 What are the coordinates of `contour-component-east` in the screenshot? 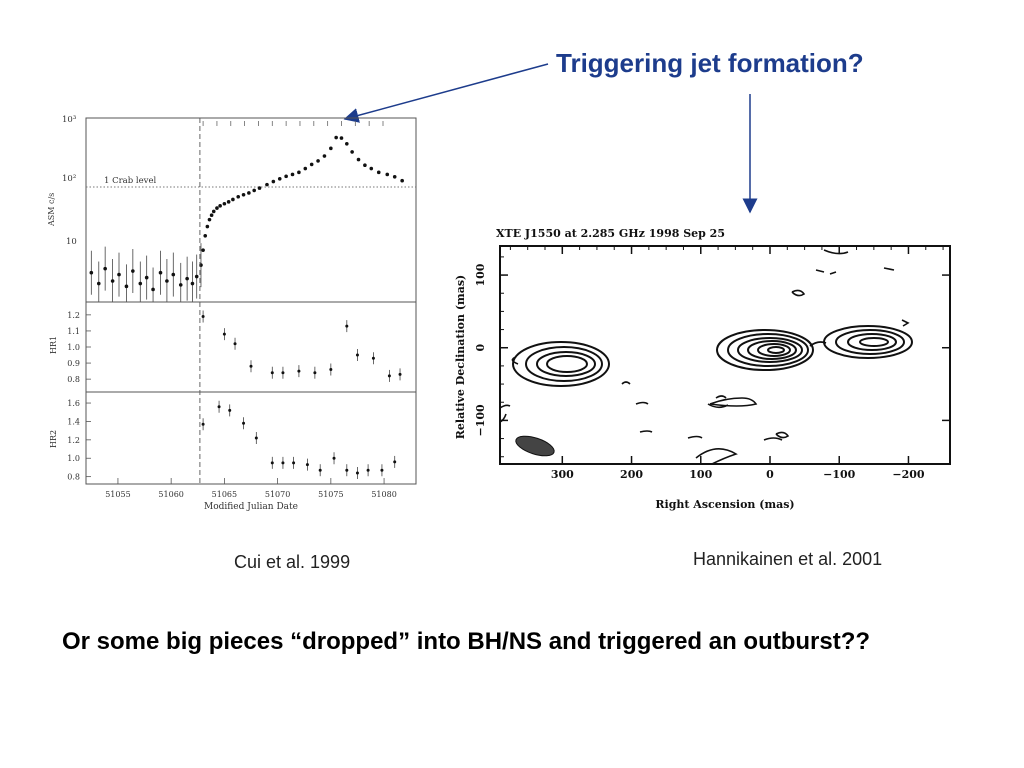 It's located at (861, 342).